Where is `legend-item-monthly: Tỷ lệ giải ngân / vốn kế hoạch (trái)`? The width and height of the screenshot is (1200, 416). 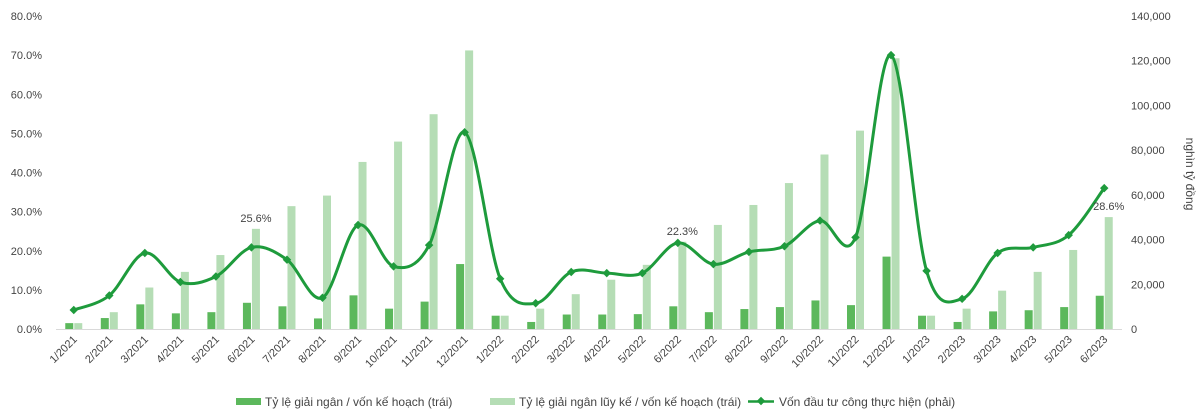
legend-item-monthly: Tỷ lệ giải ngân / vốn kế hoạch (trái) is located at coordinates (344, 402).